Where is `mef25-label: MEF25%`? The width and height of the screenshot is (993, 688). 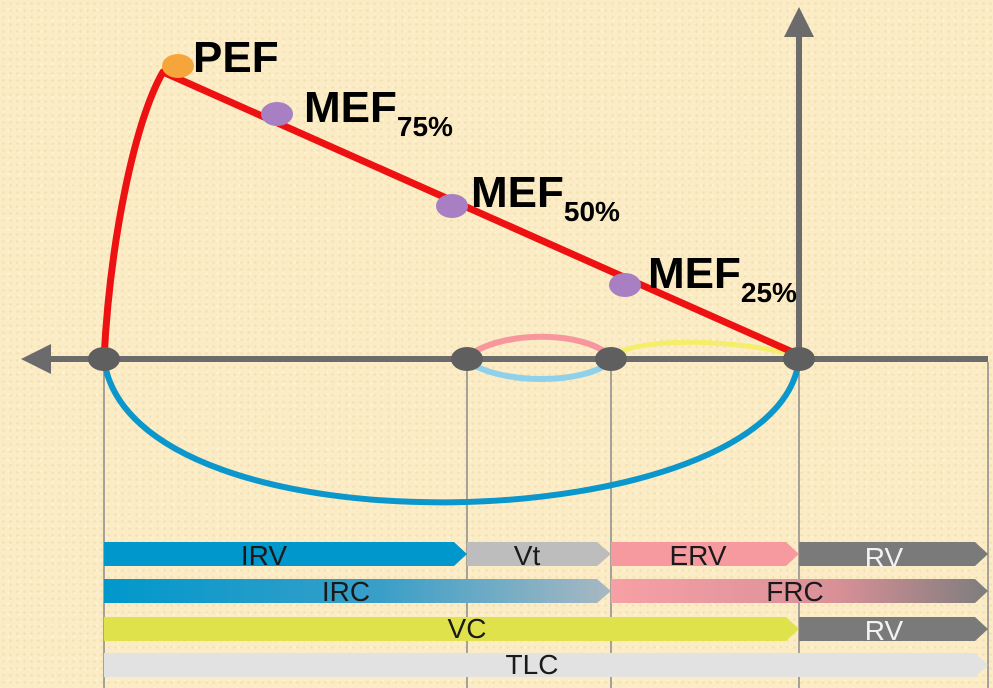 mef25-label: MEF25% is located at coordinates (722, 278).